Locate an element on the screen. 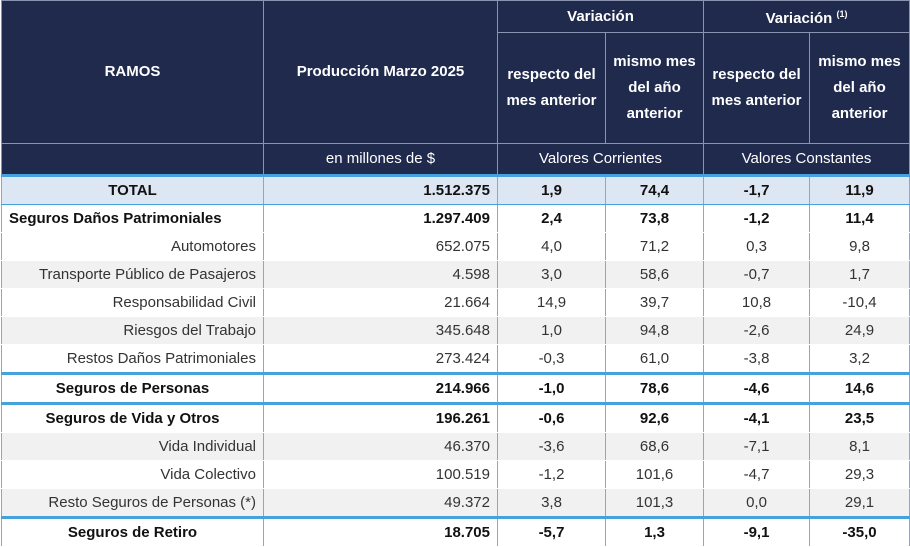  cell-vk-mes: -2,6 is located at coordinates (757, 330).